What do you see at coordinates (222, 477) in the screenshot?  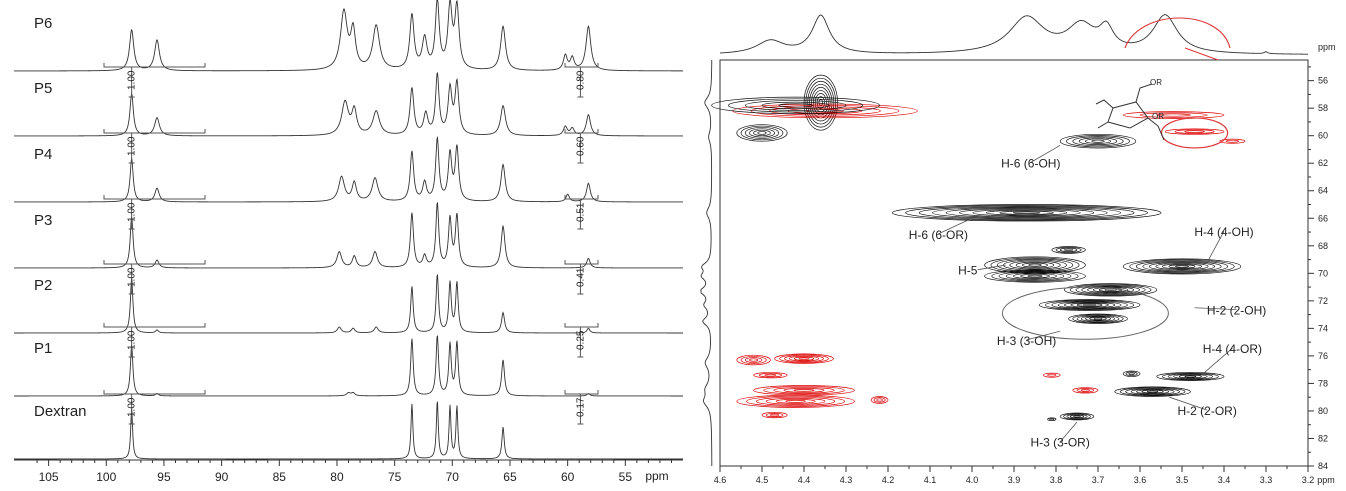 I see `x-tick-label: 90` at bounding box center [222, 477].